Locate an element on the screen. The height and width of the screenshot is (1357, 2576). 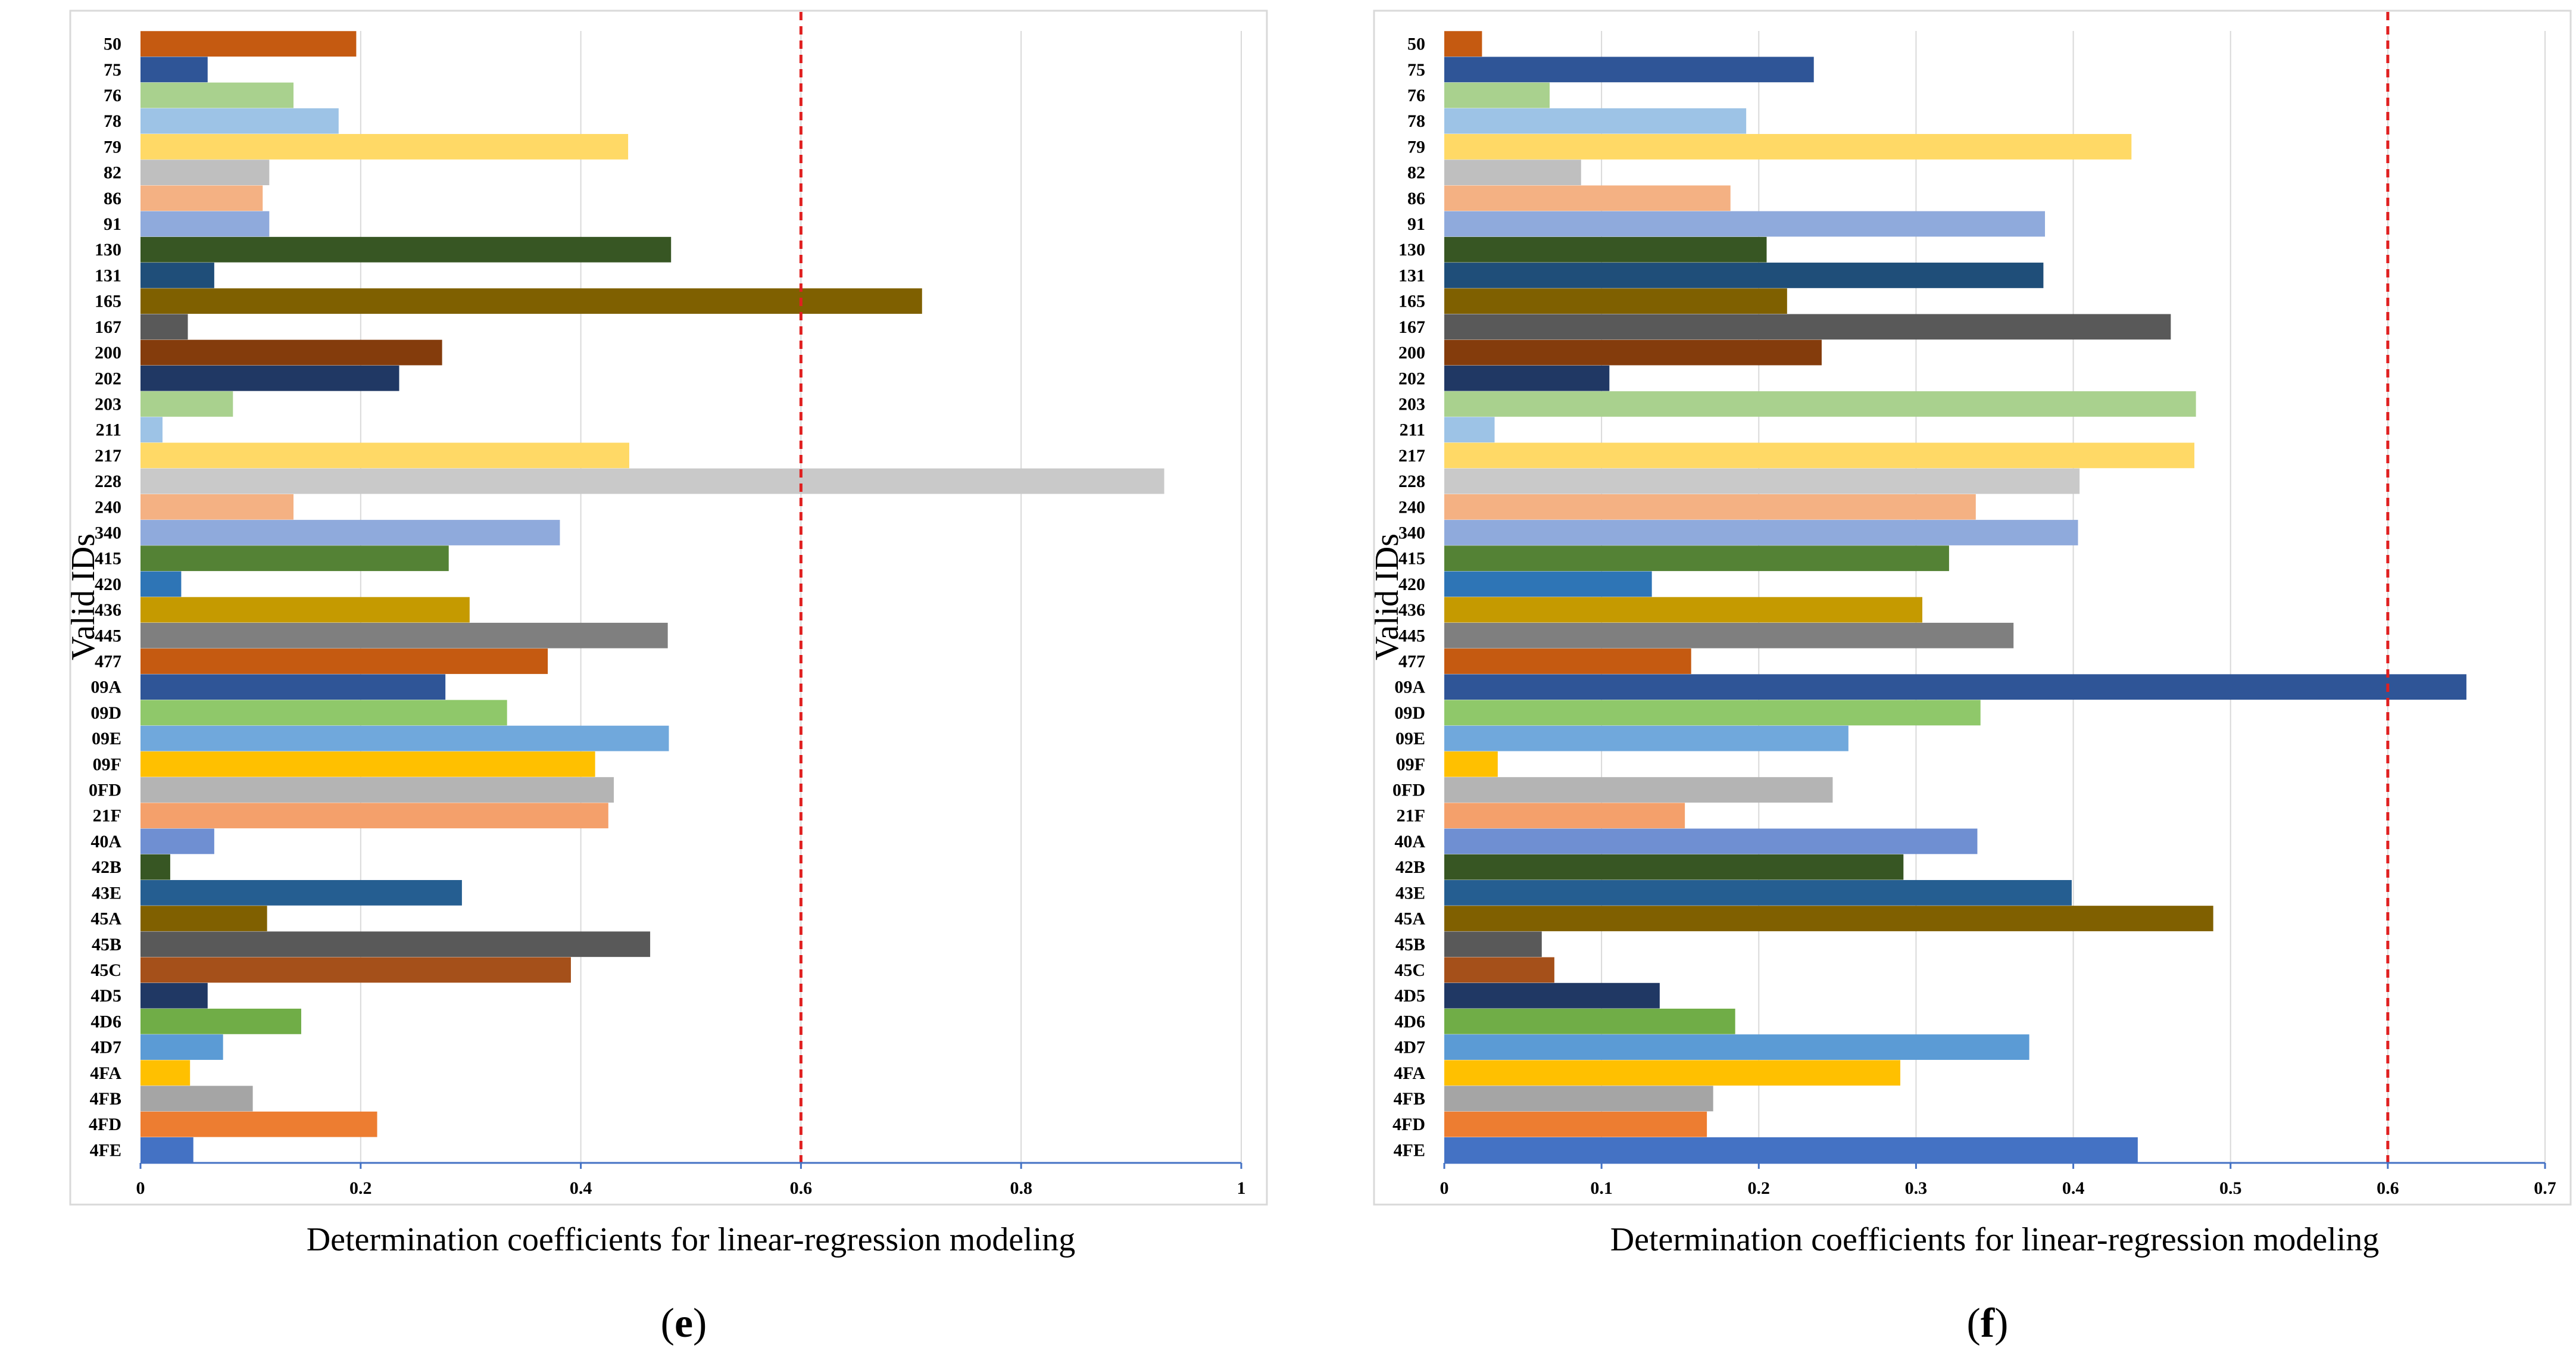
bar-40A is located at coordinates (177, 841).